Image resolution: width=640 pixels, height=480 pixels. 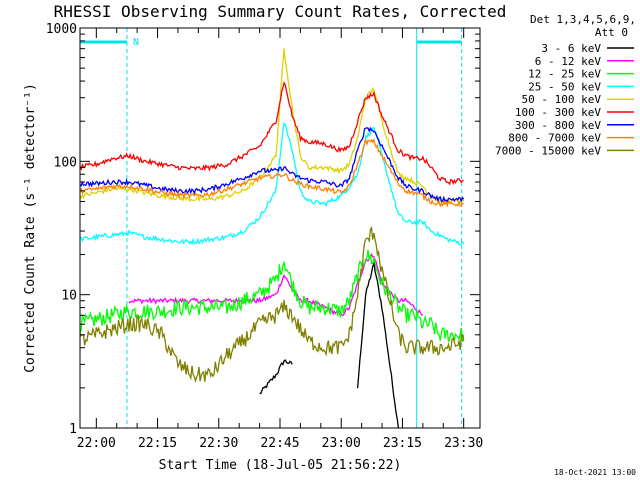 I want to click on legend-entry-label: 300 - 800 keV, so click(x=558, y=125).